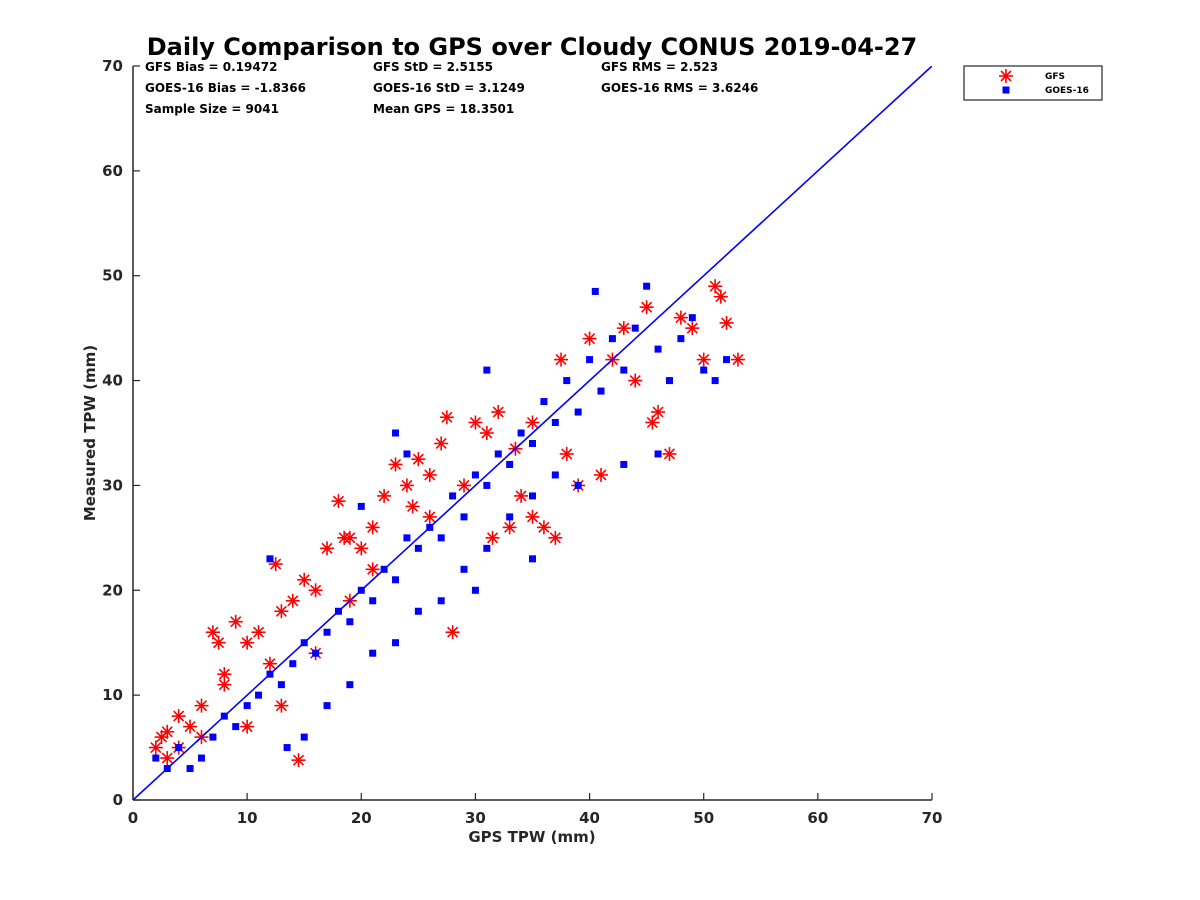 This screenshot has width=1200, height=900. Describe the element at coordinates (112, 66) in the screenshot. I see `y-tick-label: 70` at that location.